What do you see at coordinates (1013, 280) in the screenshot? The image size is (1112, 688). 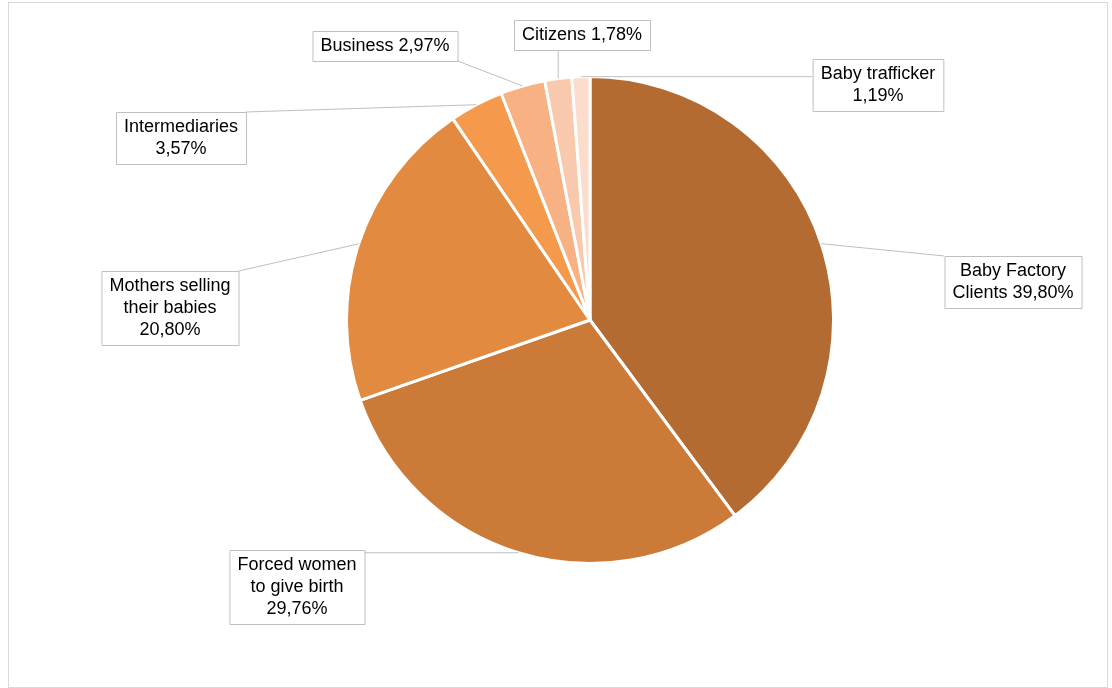 I see `slice-label: Baby Factory Clients 39,80%` at bounding box center [1013, 280].